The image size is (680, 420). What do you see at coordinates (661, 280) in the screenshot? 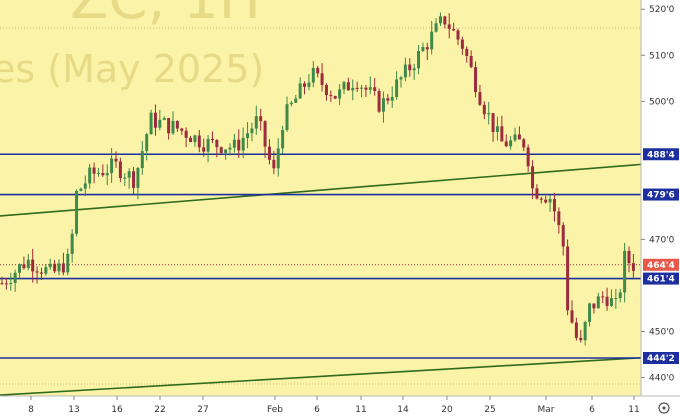
I see `level-price-label: 461'4` at bounding box center [661, 280].